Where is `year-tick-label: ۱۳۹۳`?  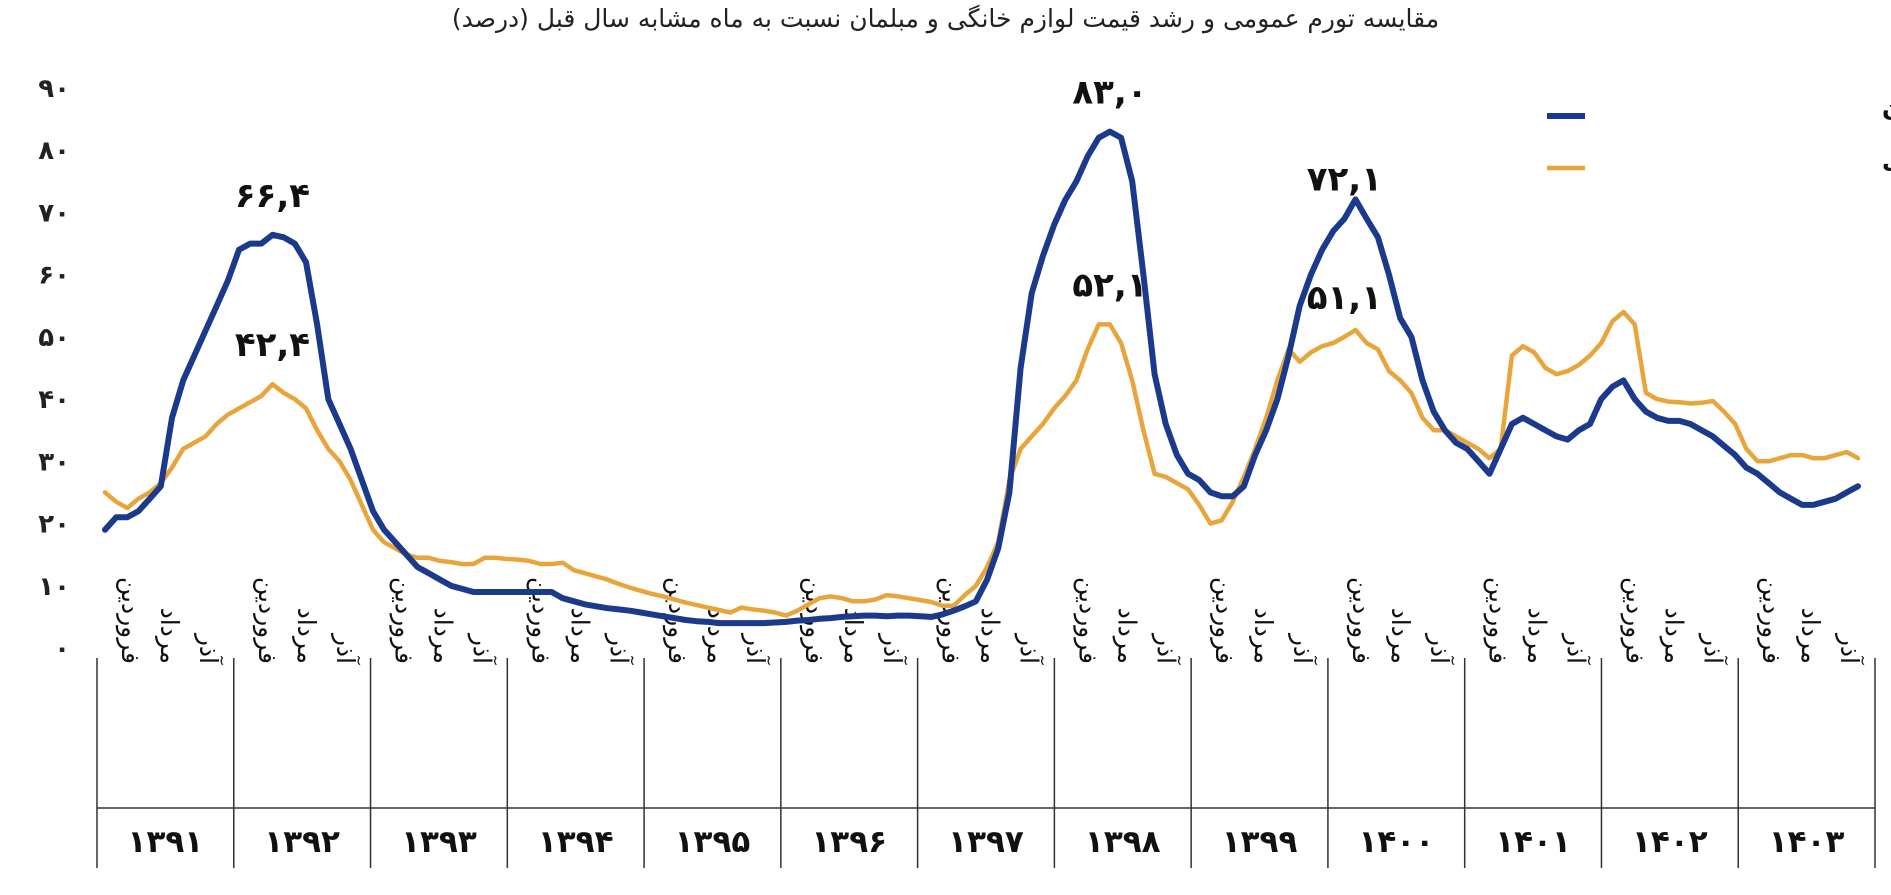
year-tick-label: ۱۳۹۳ is located at coordinates (439, 842).